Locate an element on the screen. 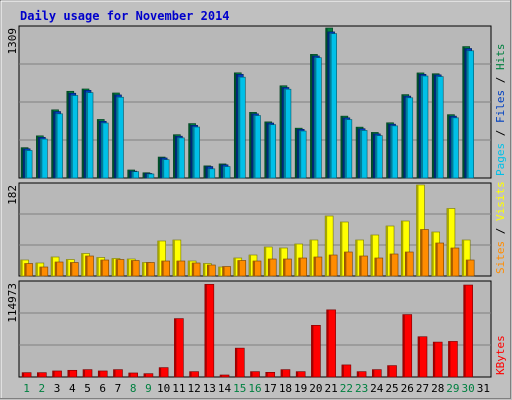 The image size is (512, 400). x-tick-label: 25 is located at coordinates (391, 388).